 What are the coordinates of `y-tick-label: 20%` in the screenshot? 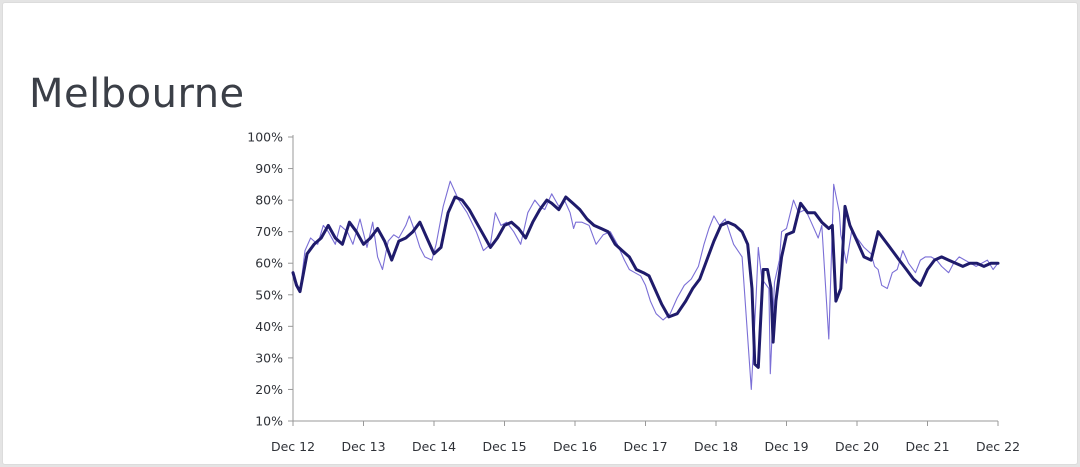 It's located at (269, 389).